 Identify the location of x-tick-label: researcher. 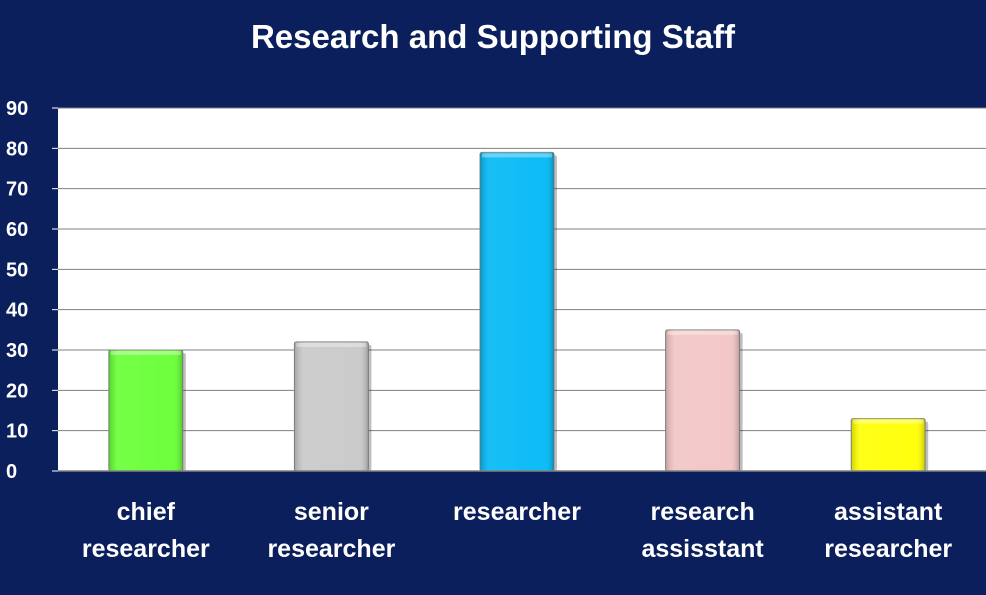
(517, 512).